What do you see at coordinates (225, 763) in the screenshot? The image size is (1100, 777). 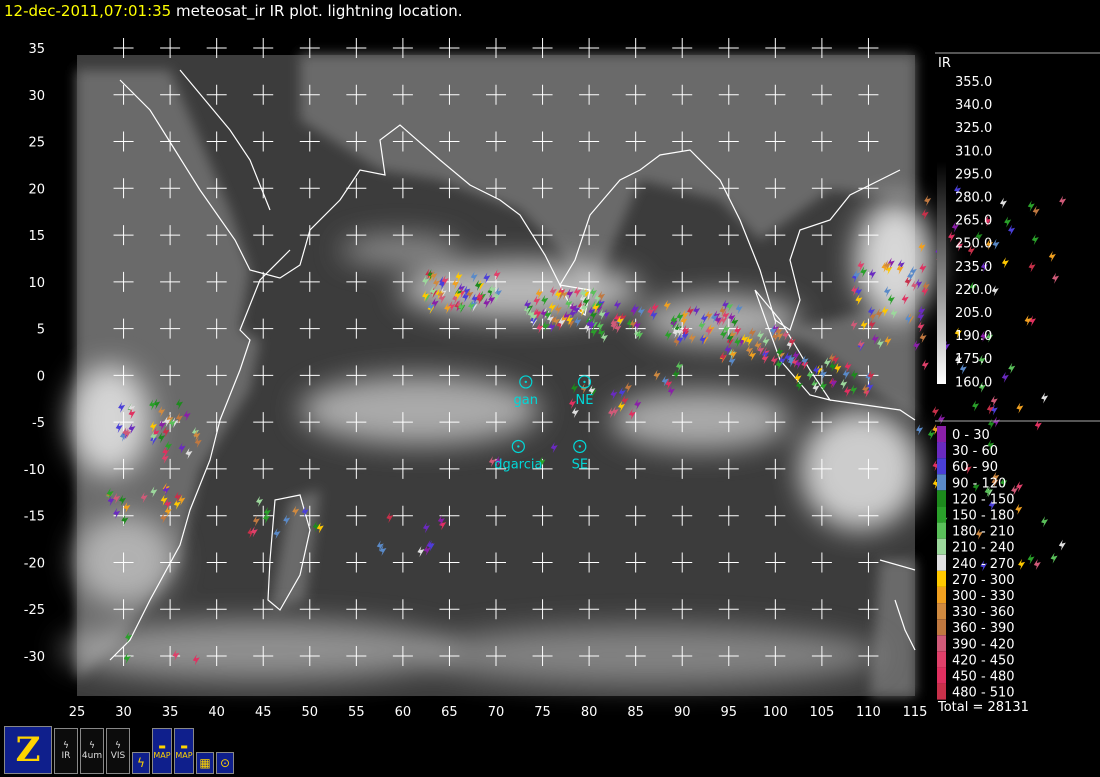 I see `site-toggle-button: ⊙` at bounding box center [225, 763].